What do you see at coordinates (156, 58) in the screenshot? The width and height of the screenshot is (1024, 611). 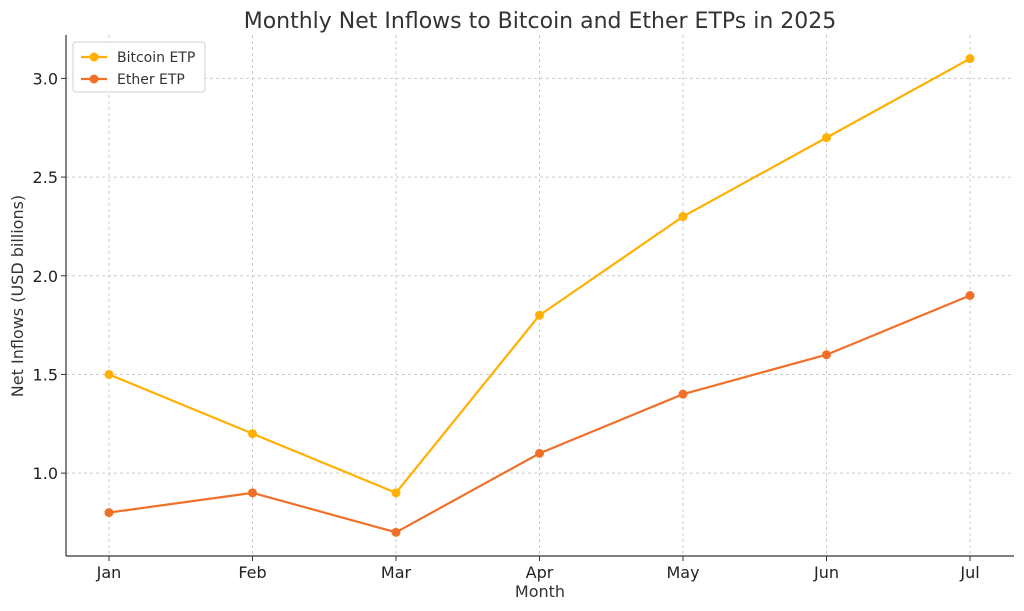 I see `legend-label: Bitcoin ETP` at bounding box center [156, 58].